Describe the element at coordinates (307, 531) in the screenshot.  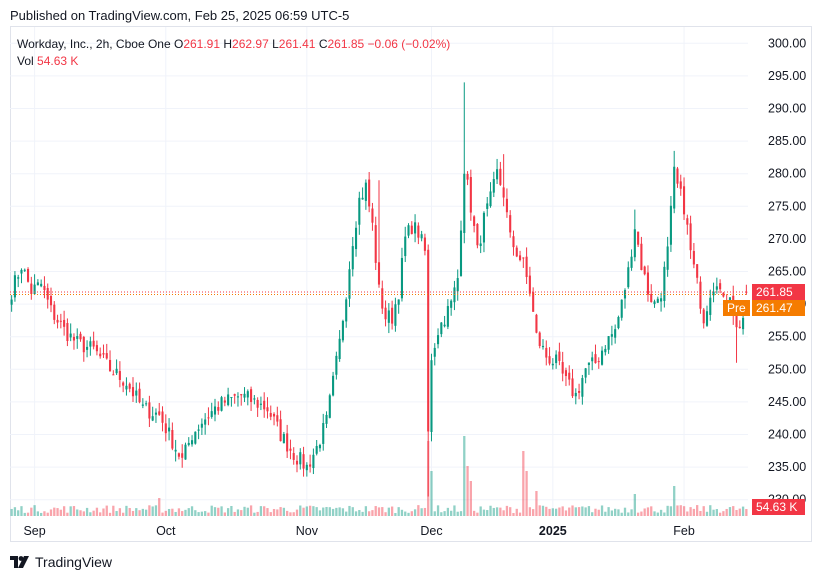
I see `x-tick-label: Nov` at that location.